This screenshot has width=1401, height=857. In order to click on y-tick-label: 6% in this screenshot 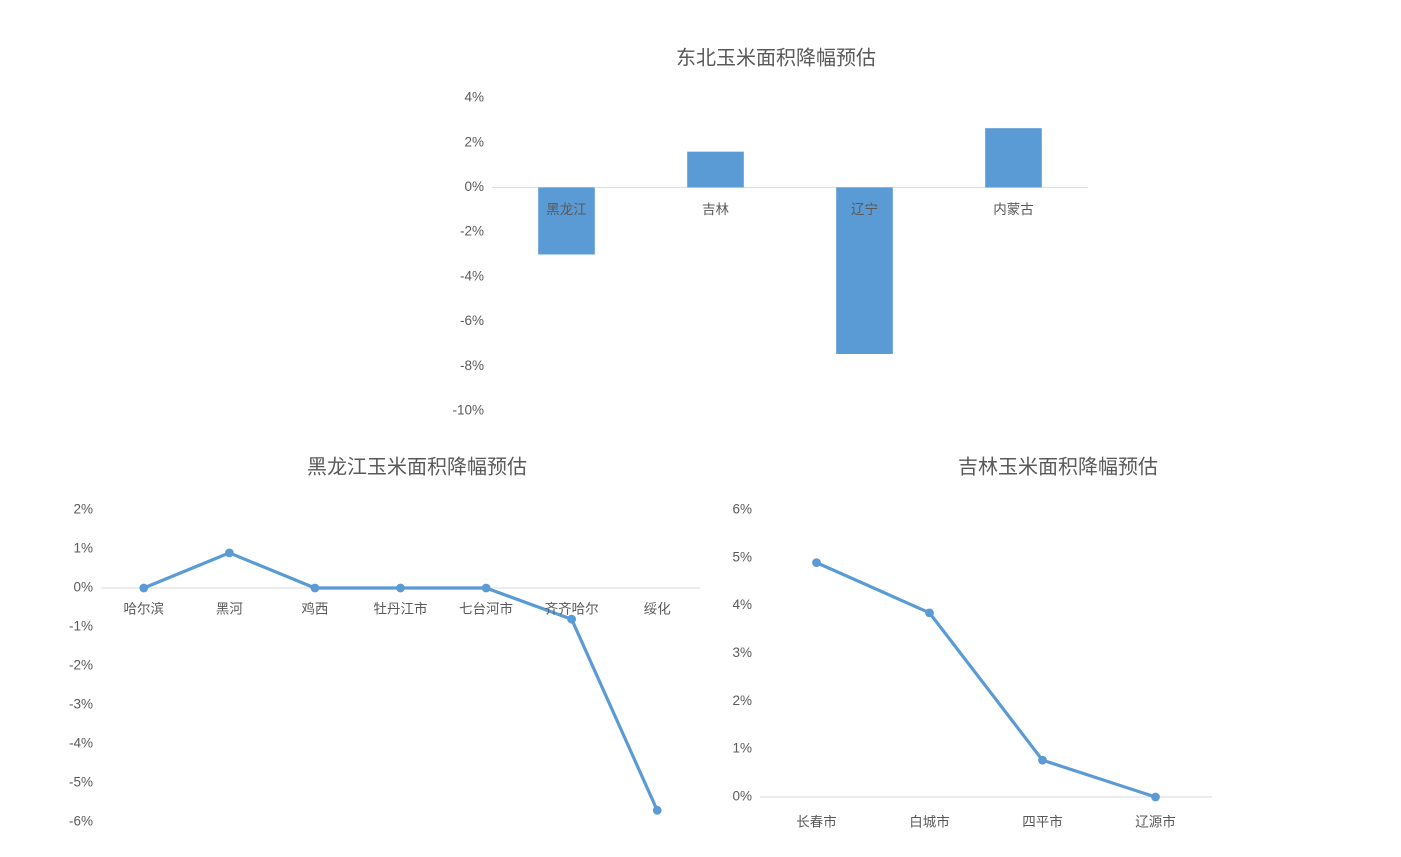, I will do `click(742, 509)`.